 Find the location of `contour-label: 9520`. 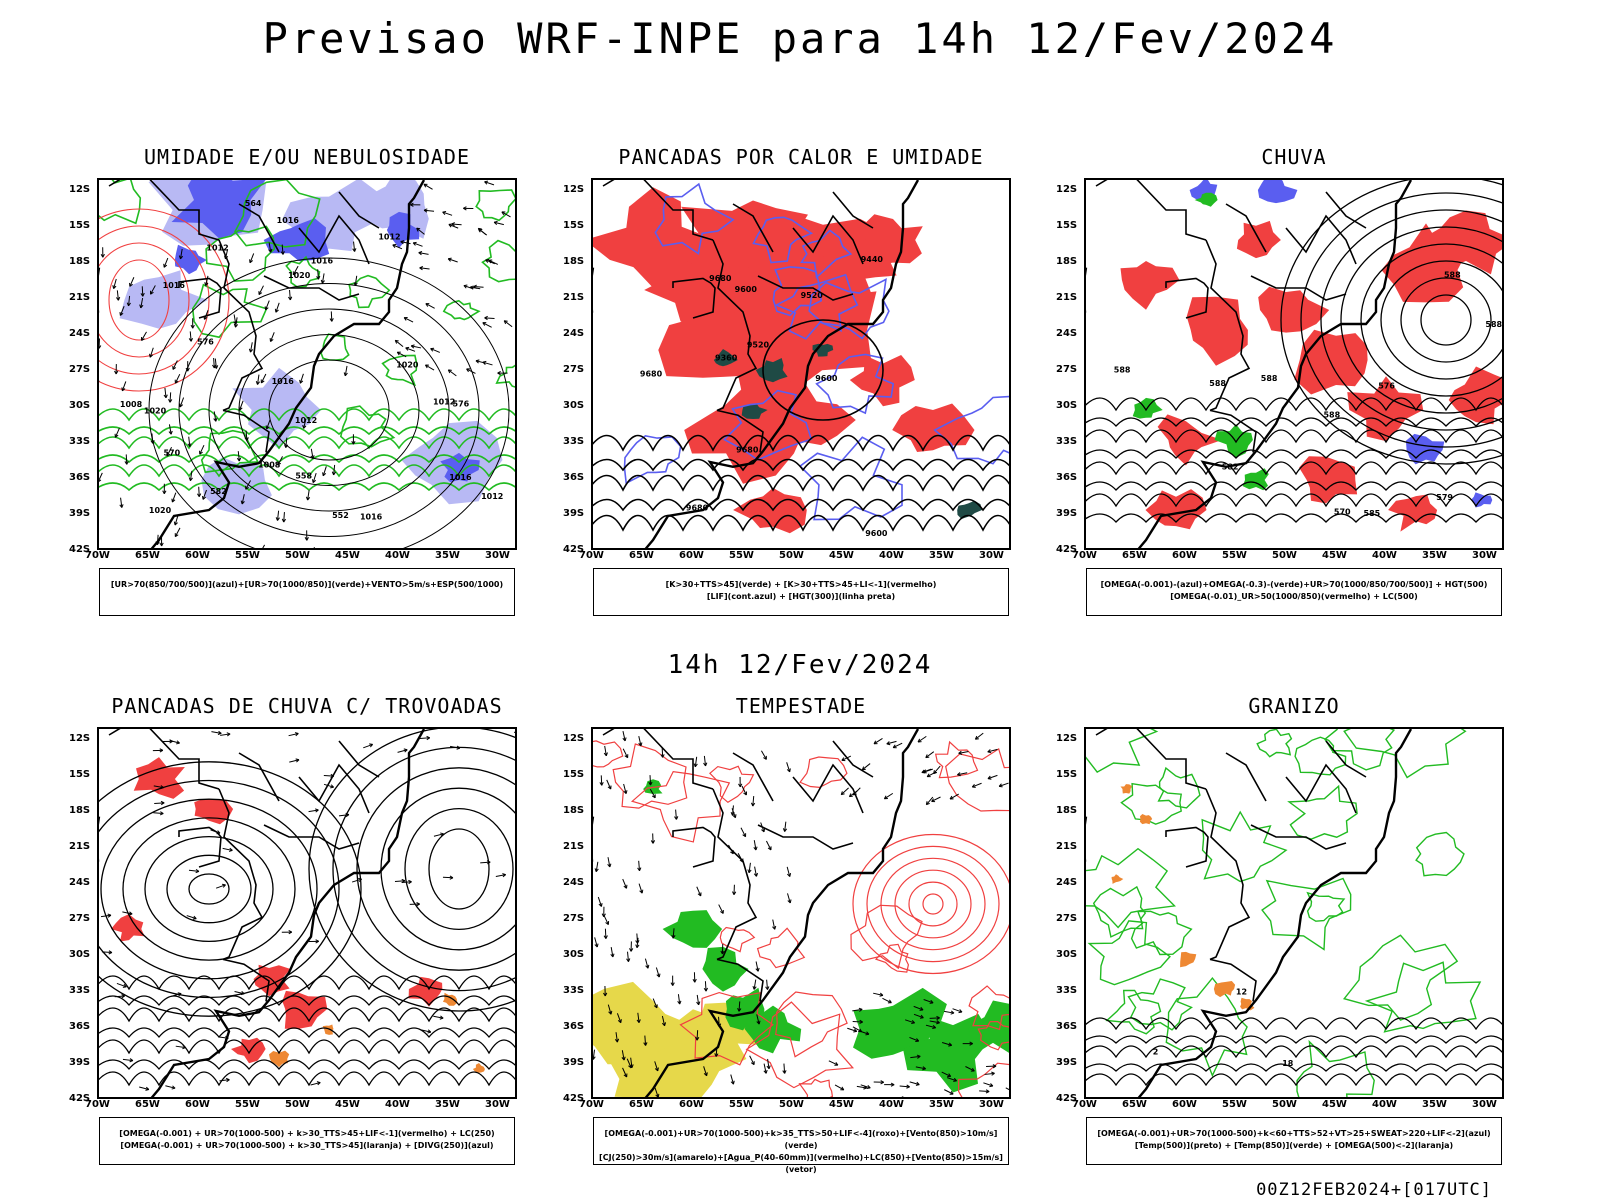

contour-label: 9520 is located at coordinates (758, 344).